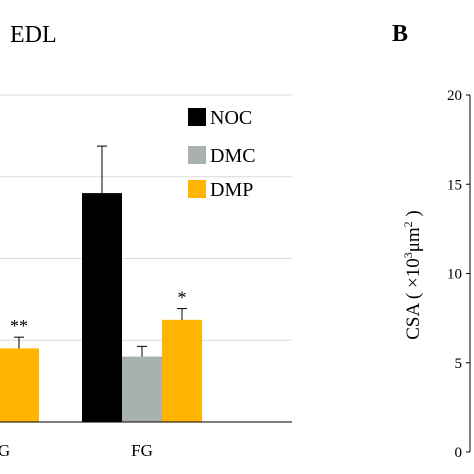 The height and width of the screenshot is (474, 474). What do you see at coordinates (231, 190) in the screenshot?
I see `legend-label: DMP` at bounding box center [231, 190].